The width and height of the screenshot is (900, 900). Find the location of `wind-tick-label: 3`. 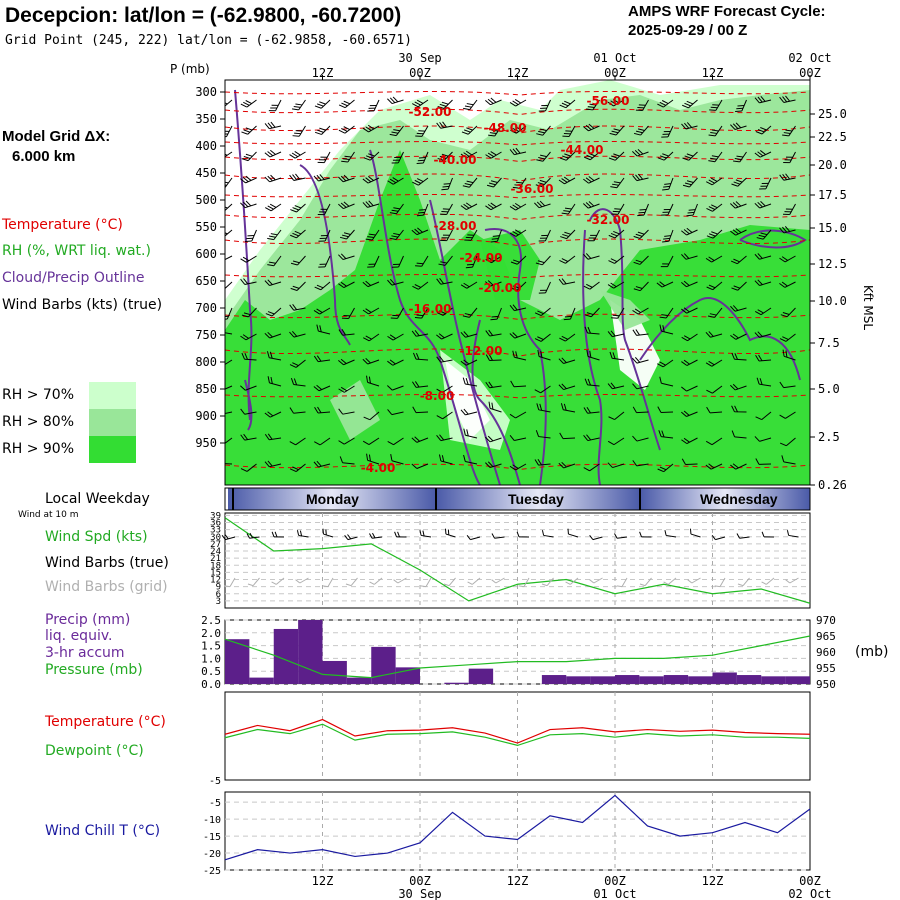

wind-tick-label: 3 is located at coordinates (218, 602).